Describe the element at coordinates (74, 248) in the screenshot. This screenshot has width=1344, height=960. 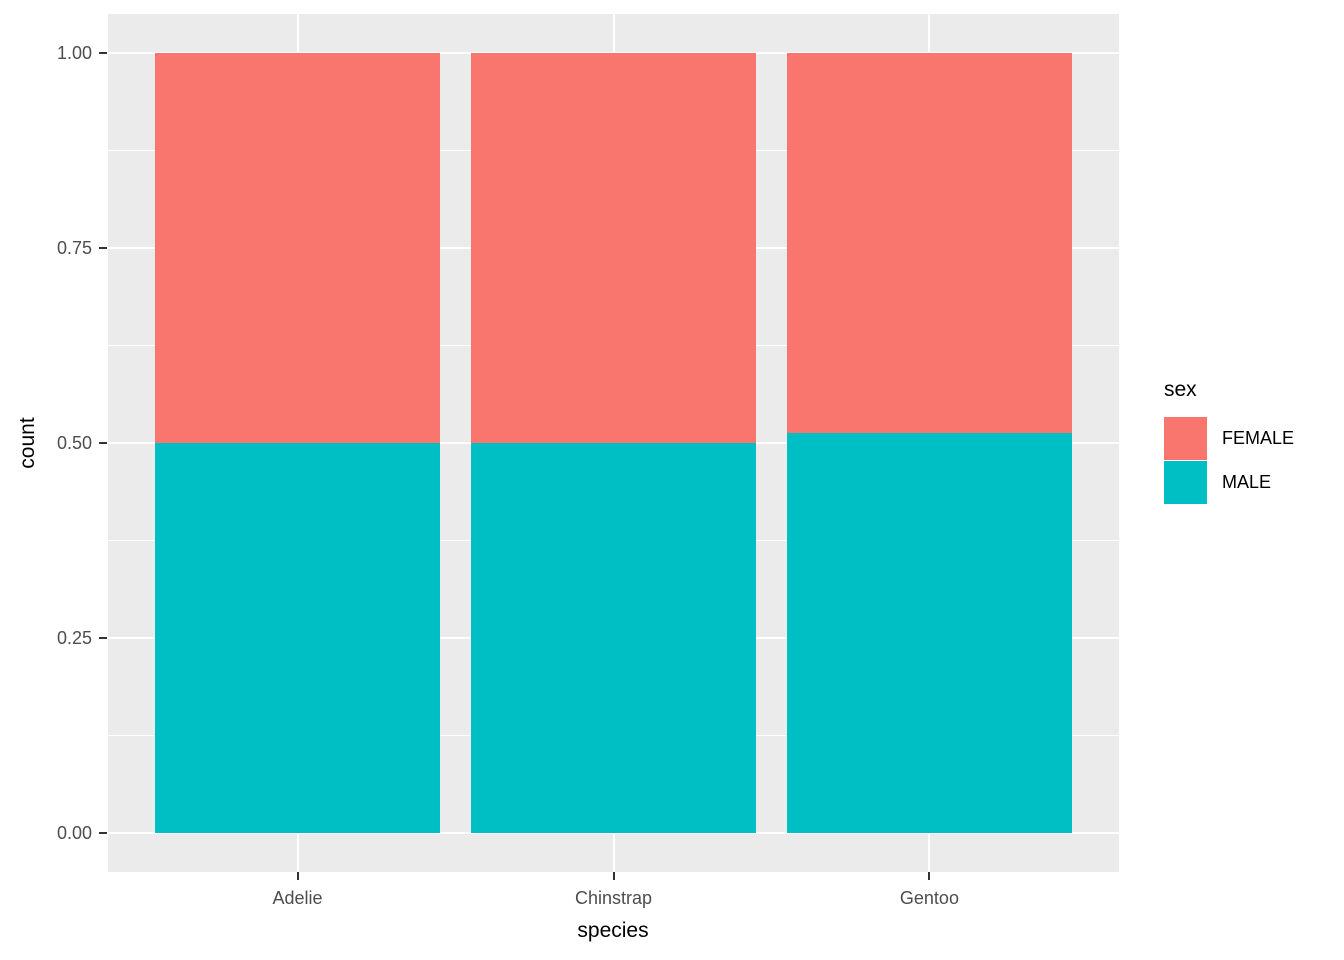
I see `y-tick-label: 0.75` at that location.